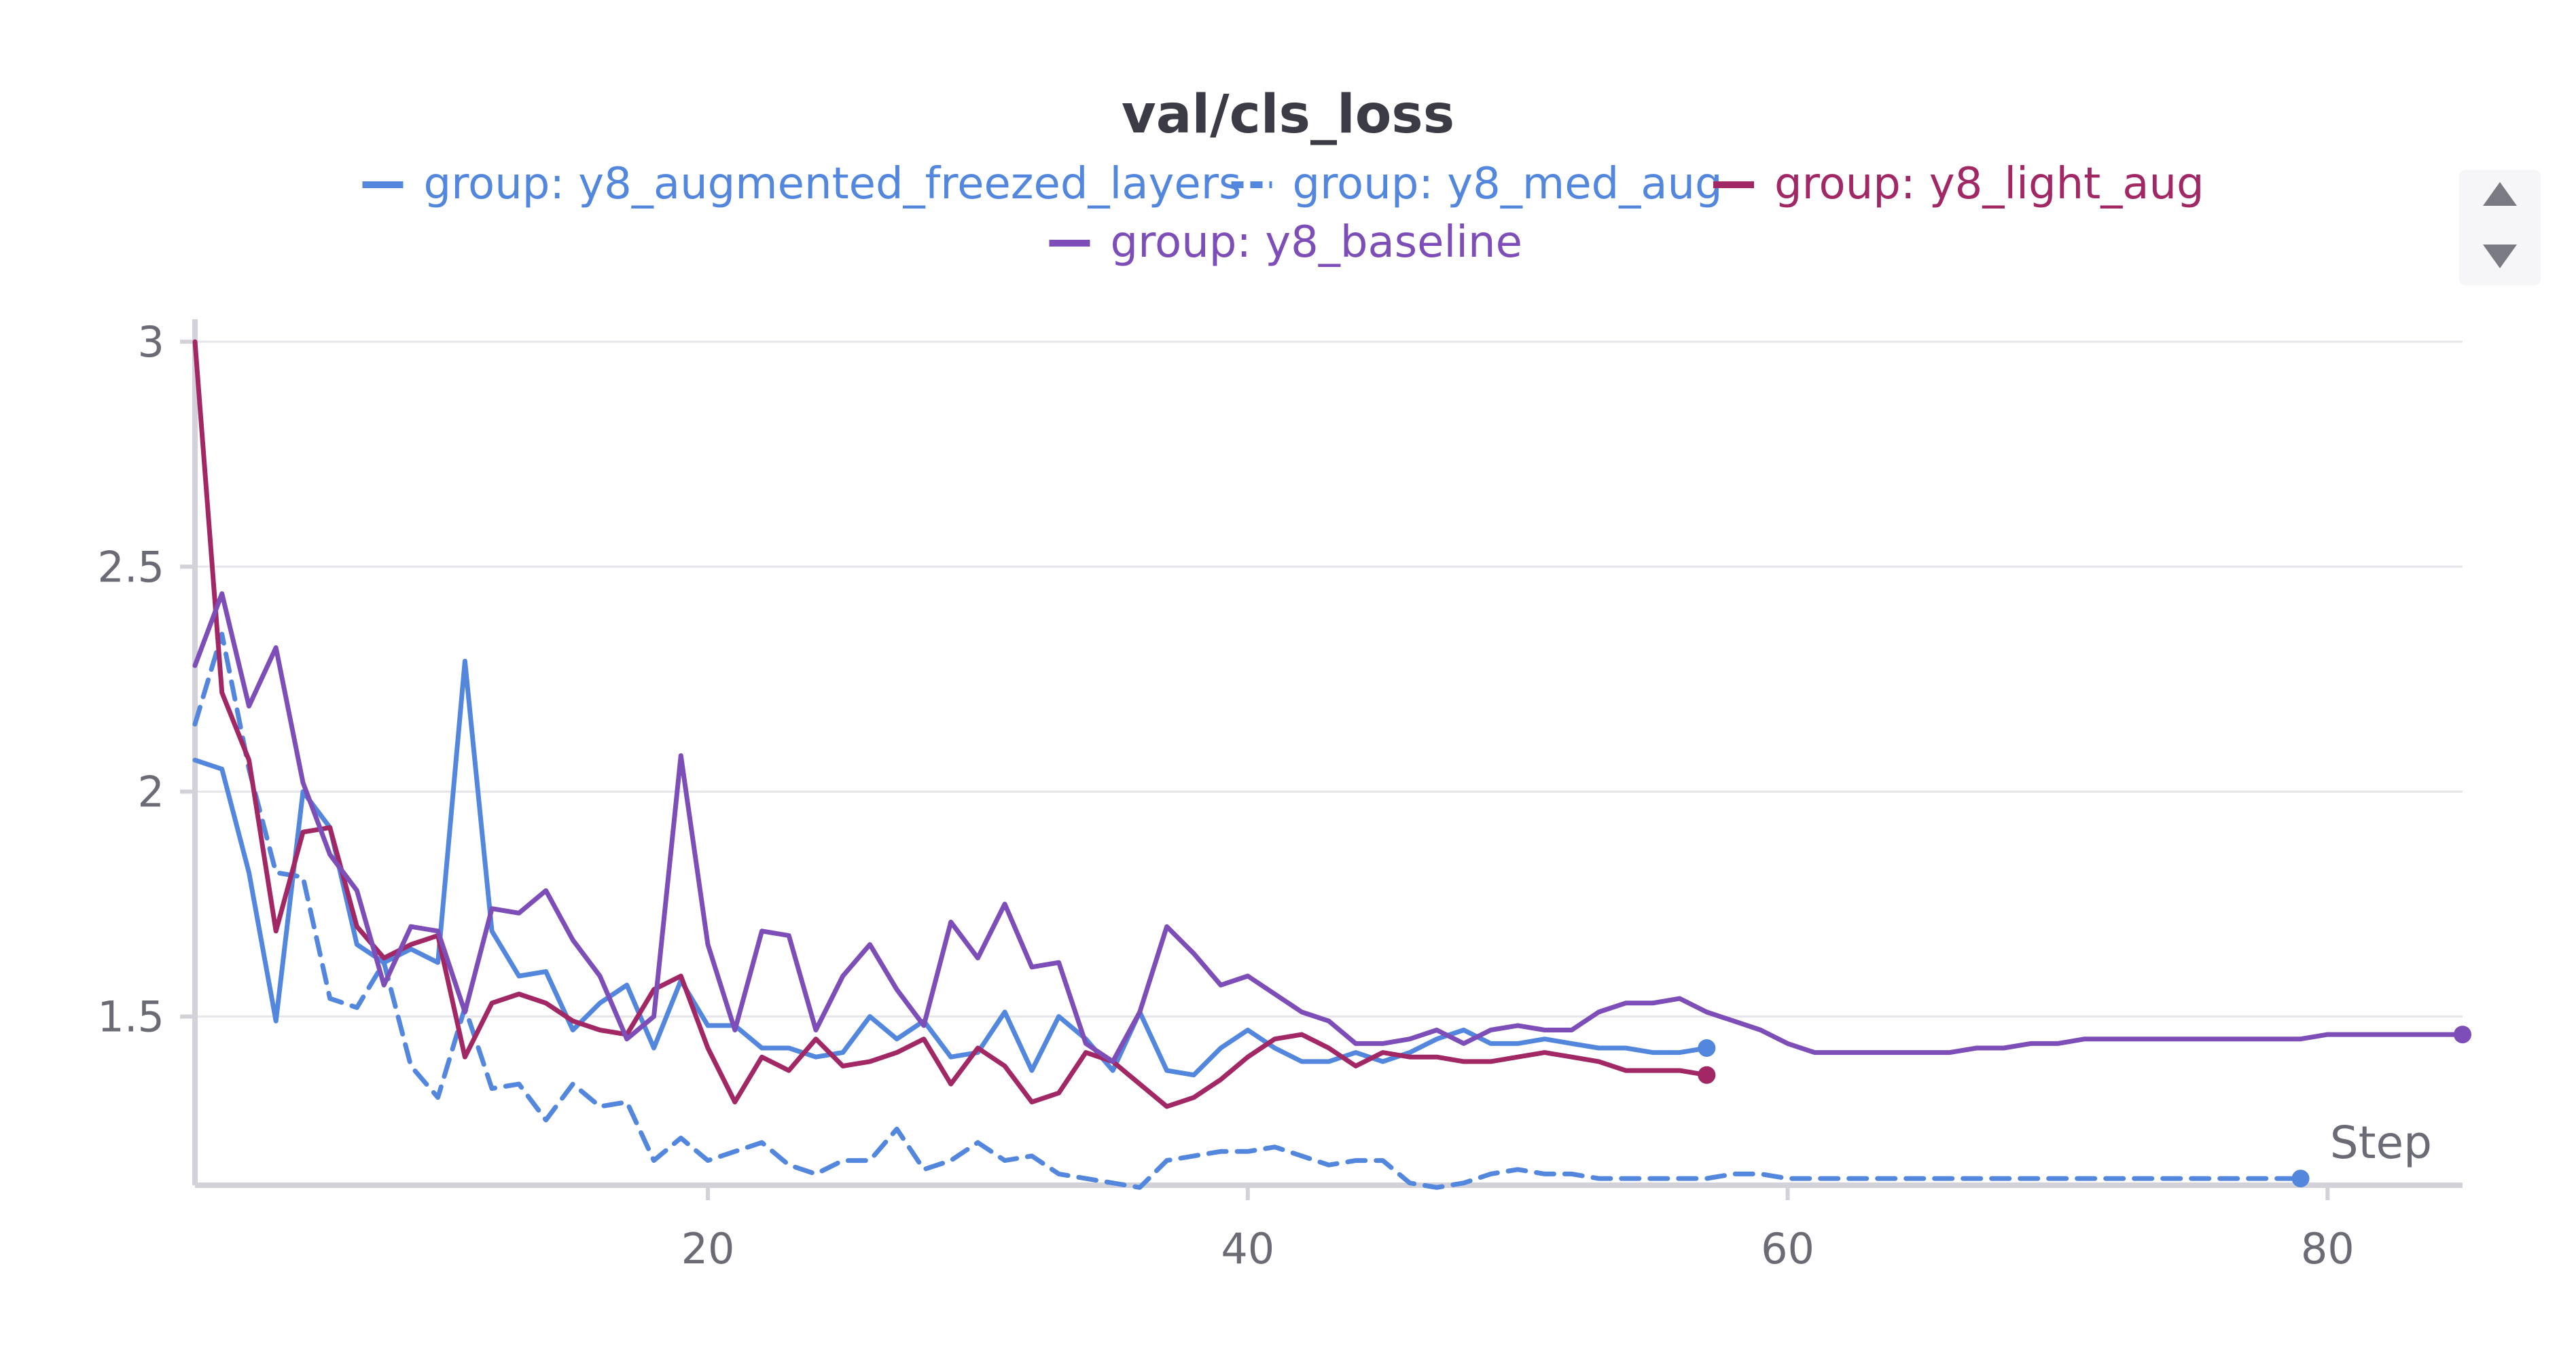  Describe the element at coordinates (708, 1249) in the screenshot. I see `x-tick-label: 20` at that location.